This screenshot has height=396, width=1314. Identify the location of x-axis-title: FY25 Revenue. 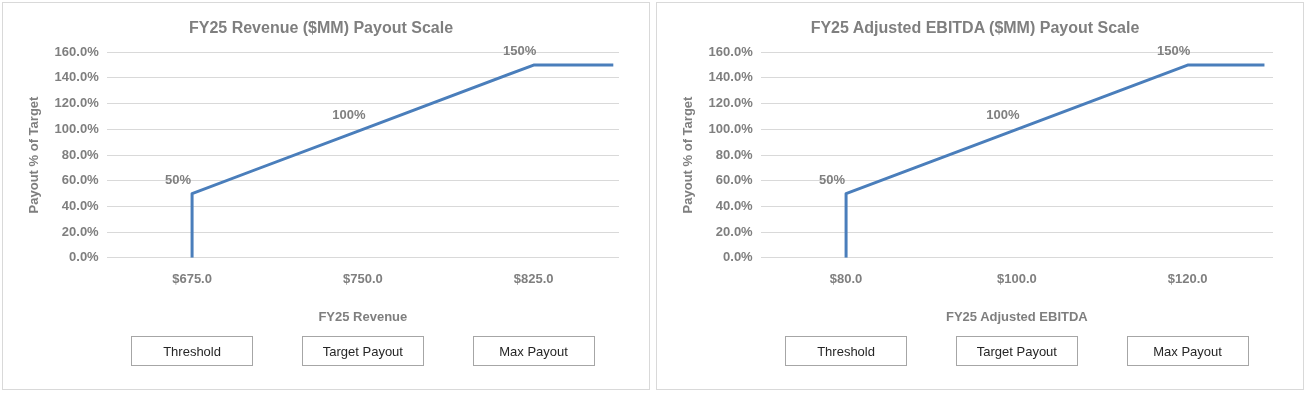
(363, 316).